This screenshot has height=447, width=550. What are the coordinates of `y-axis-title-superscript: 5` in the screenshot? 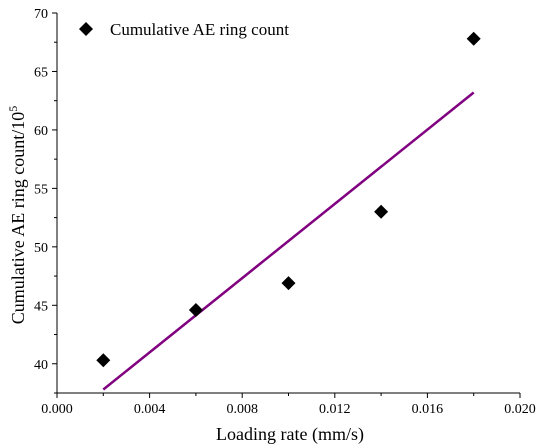 It's located at (13, 109).